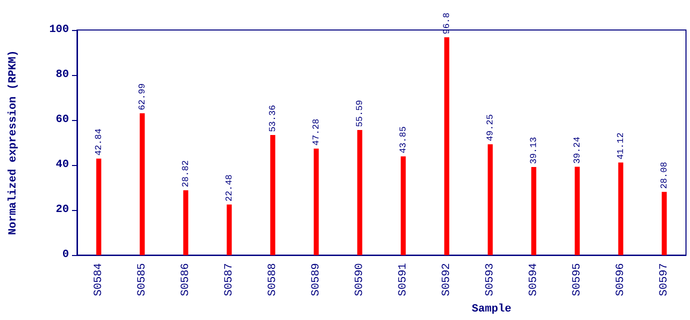 The height and width of the screenshot is (320, 690). Describe the element at coordinates (360, 279) in the screenshot. I see `x-tick-label: S0590` at that location.